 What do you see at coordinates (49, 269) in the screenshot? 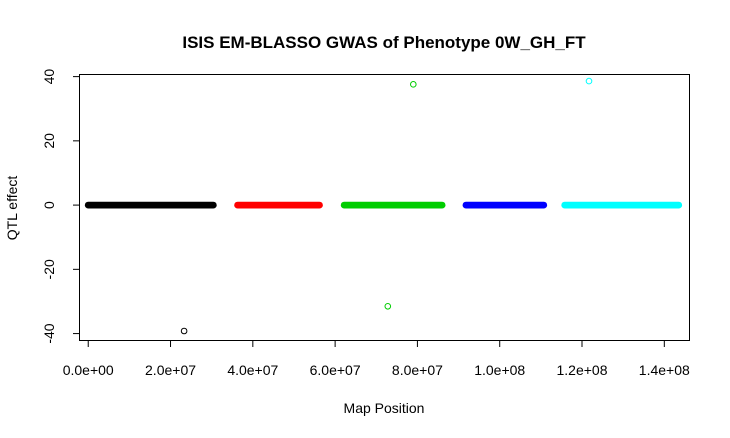
I see `y-tick-label: -20` at bounding box center [49, 269].